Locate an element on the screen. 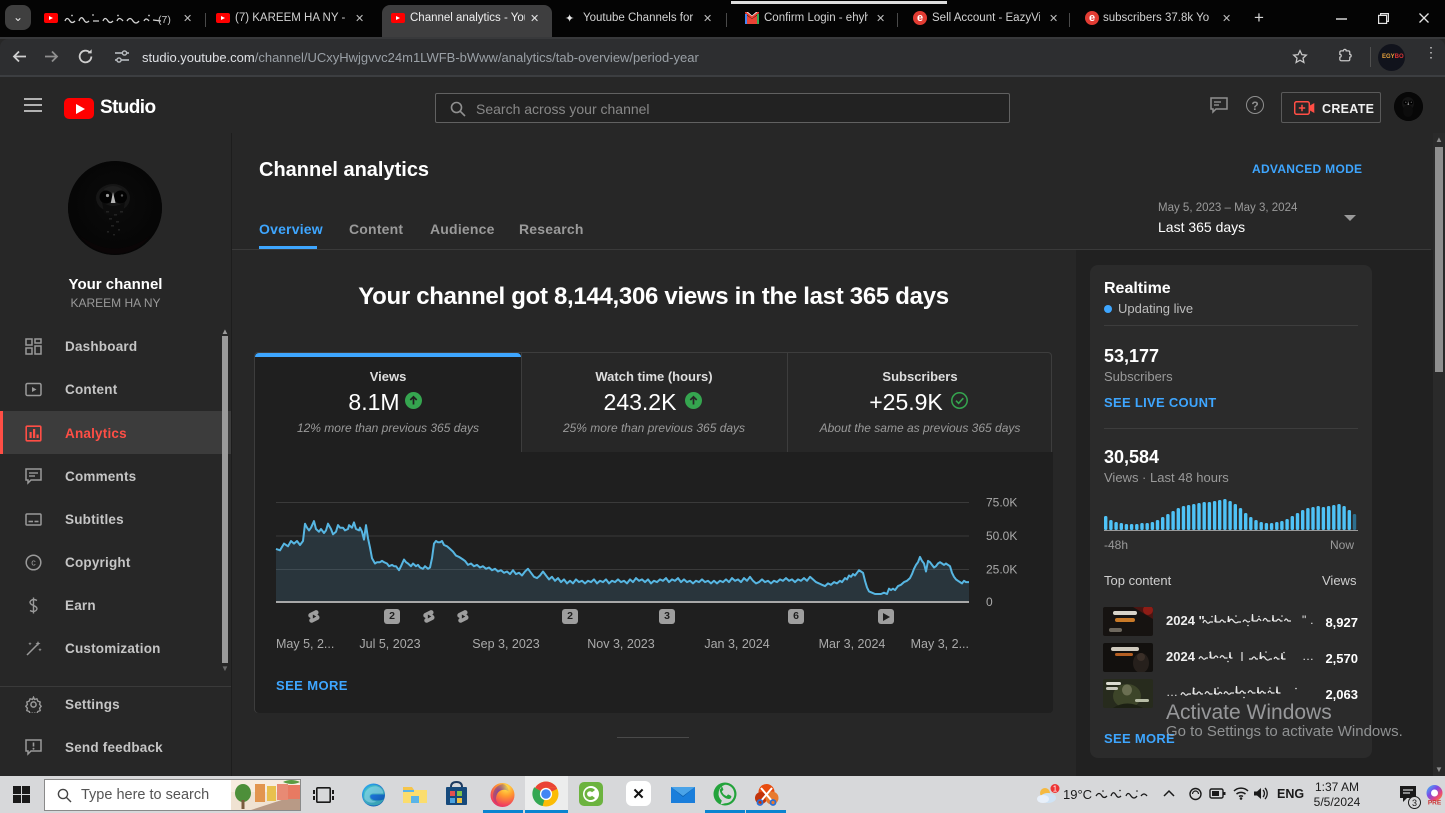 The image size is (1445, 813). svg-text: Jul 5, 2023 is located at coordinates (389, 644).